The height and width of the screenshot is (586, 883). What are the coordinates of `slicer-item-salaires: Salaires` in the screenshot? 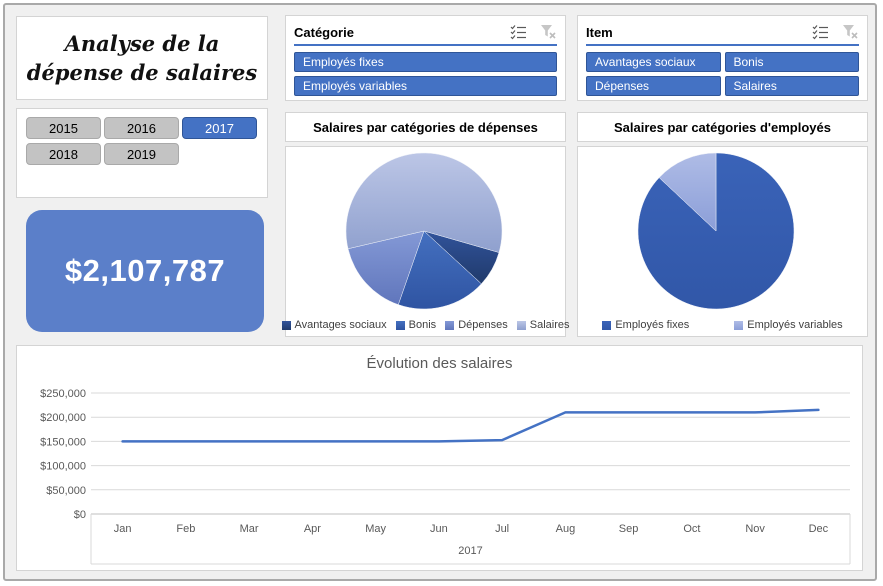 It's located at (791, 86).